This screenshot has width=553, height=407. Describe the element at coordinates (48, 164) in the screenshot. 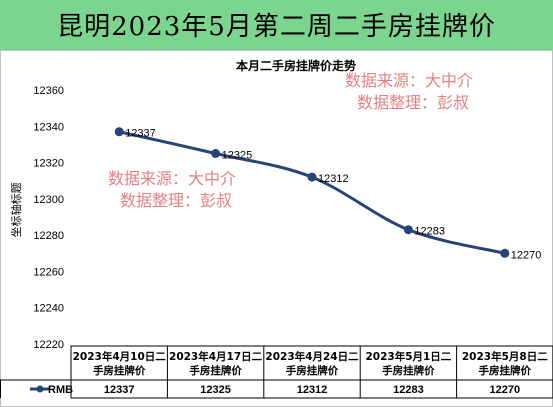

I see `y-tick-label: 12320` at that location.